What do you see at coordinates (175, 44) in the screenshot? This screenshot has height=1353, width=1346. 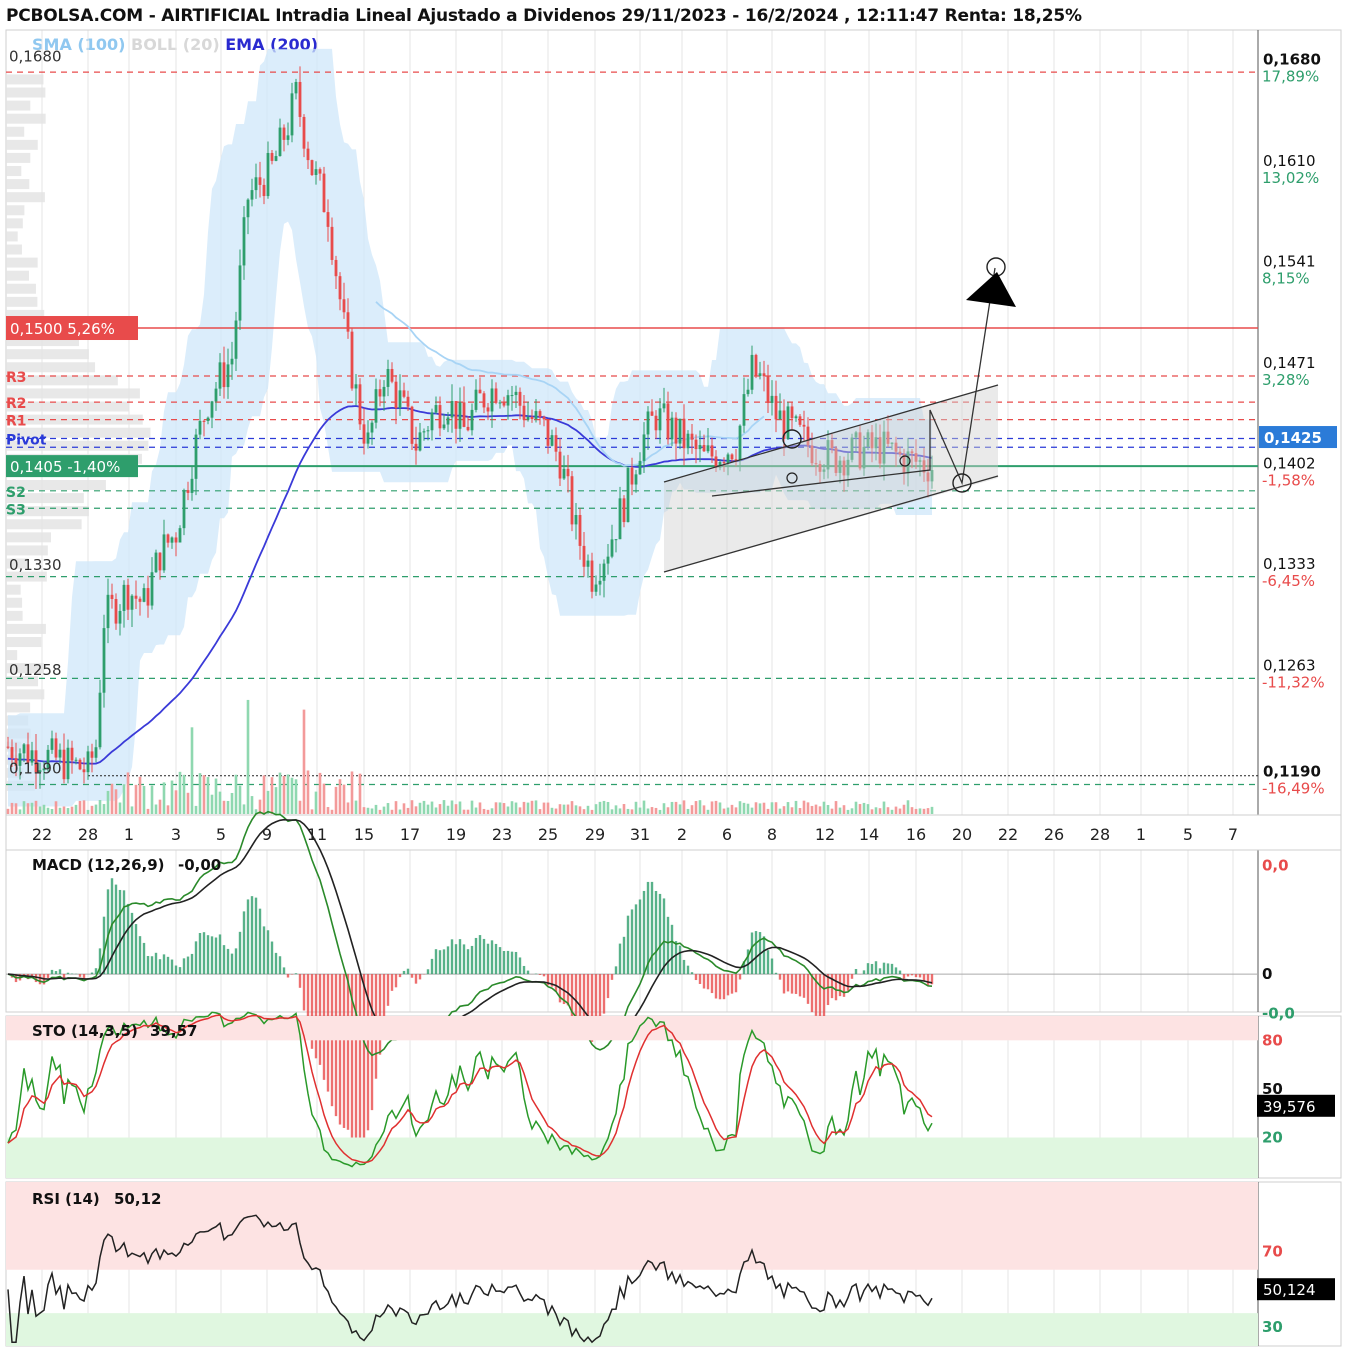 I see `legend-boll: BOLL (20)` at bounding box center [175, 44].